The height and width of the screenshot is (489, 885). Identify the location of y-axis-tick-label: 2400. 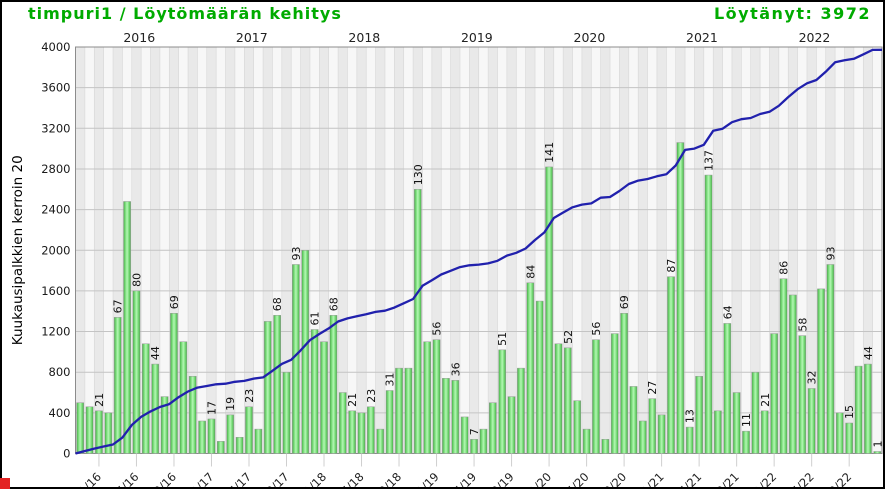
(55, 210).